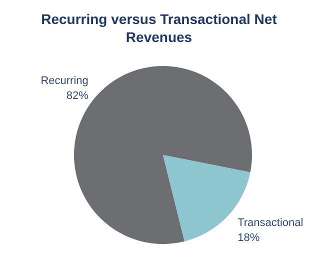 The image size is (318, 266). What do you see at coordinates (249, 238) in the screenshot?
I see `data-label: 18%` at bounding box center [249, 238].